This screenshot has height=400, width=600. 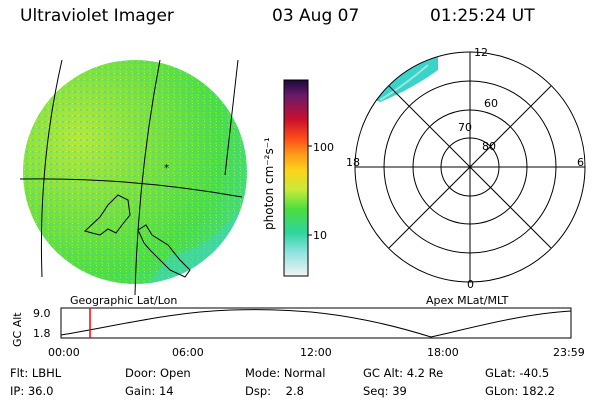 What do you see at coordinates (404, 77) in the screenshot?
I see `aurora-patch` at bounding box center [404, 77].